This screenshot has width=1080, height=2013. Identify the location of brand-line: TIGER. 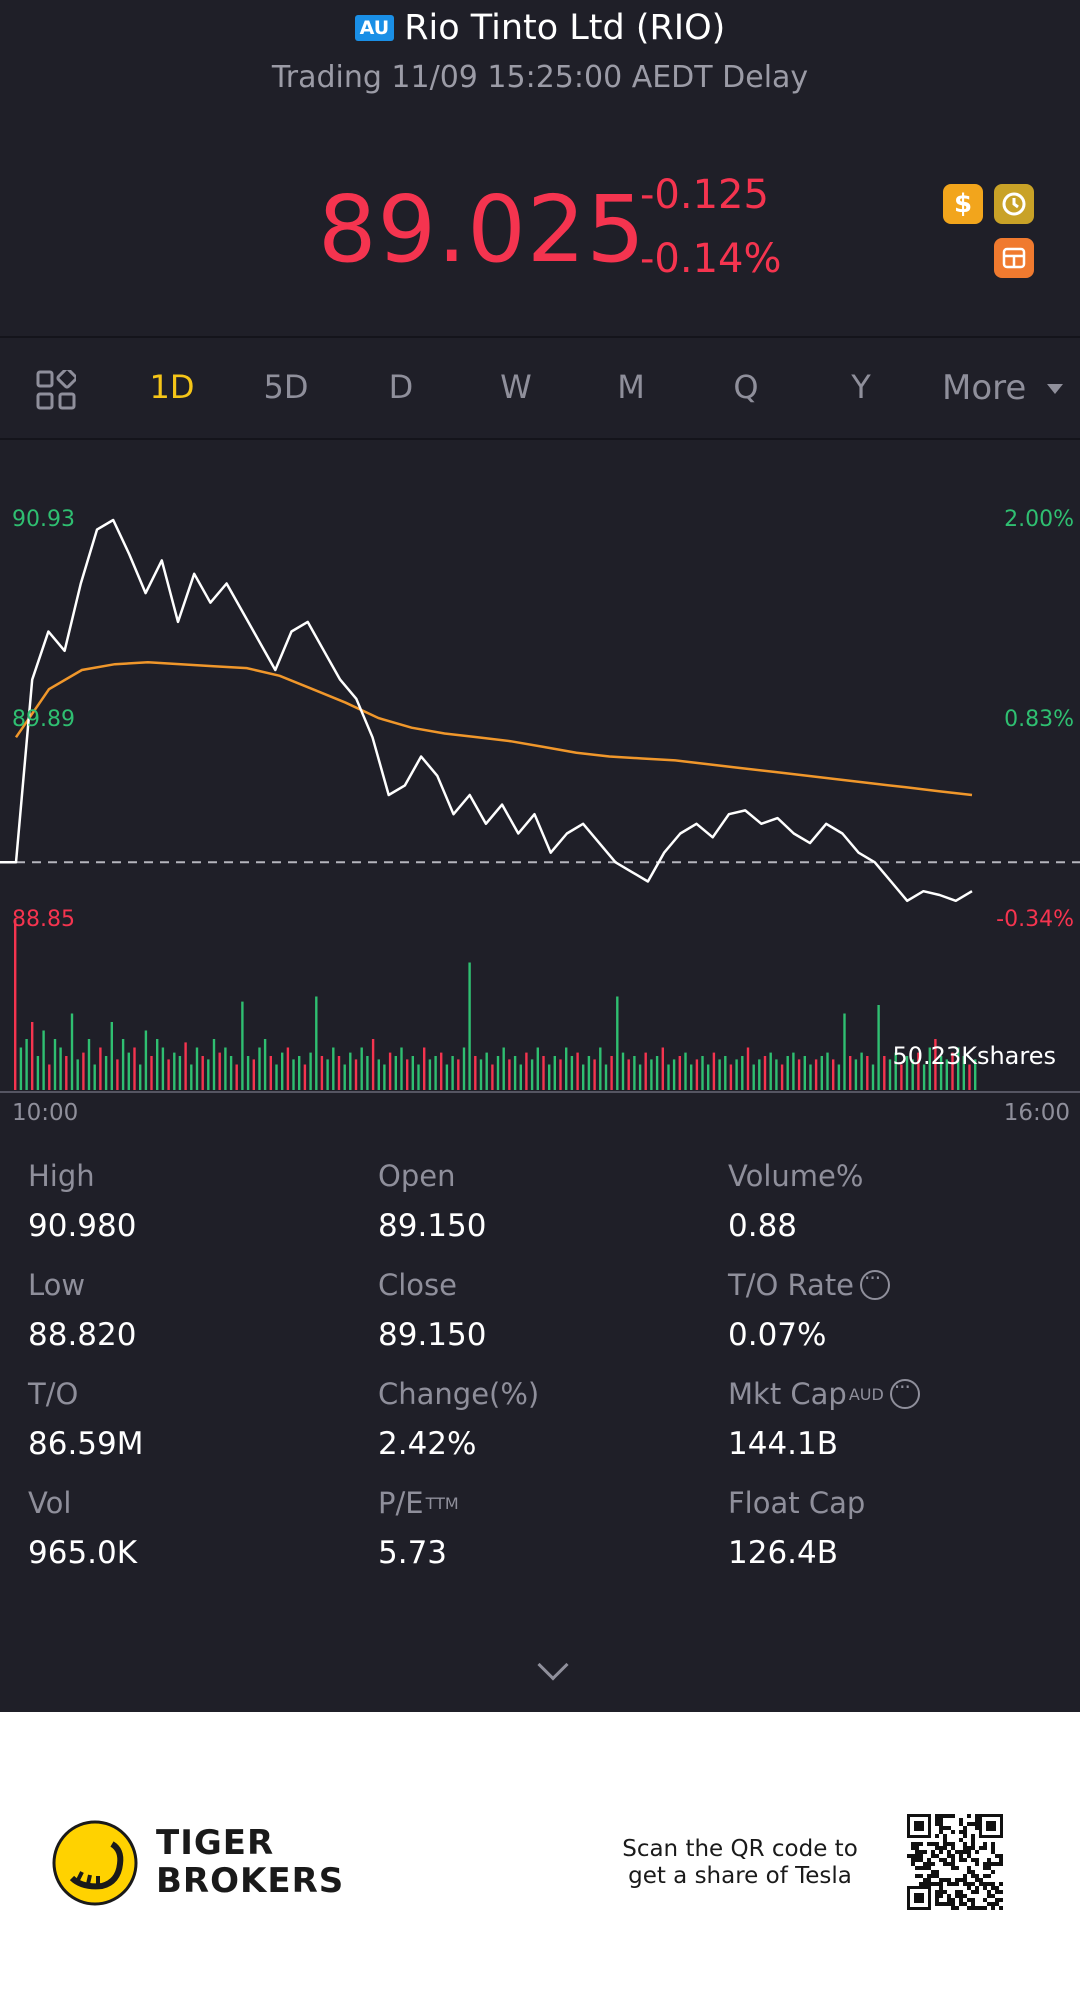
(215, 1843).